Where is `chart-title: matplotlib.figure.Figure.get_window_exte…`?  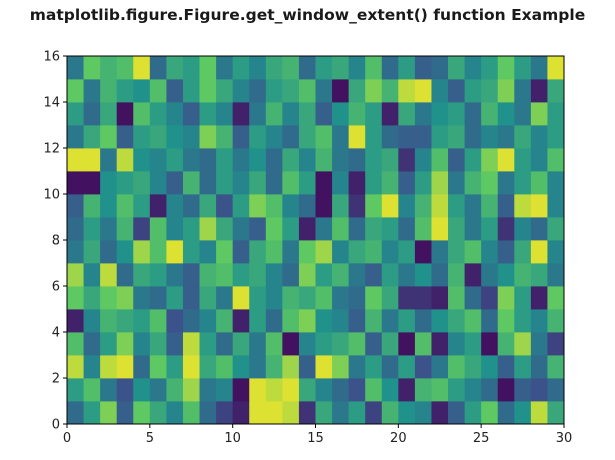 chart-title: matplotlib.figure.Figure.get_window_exte… is located at coordinates (307, 15).